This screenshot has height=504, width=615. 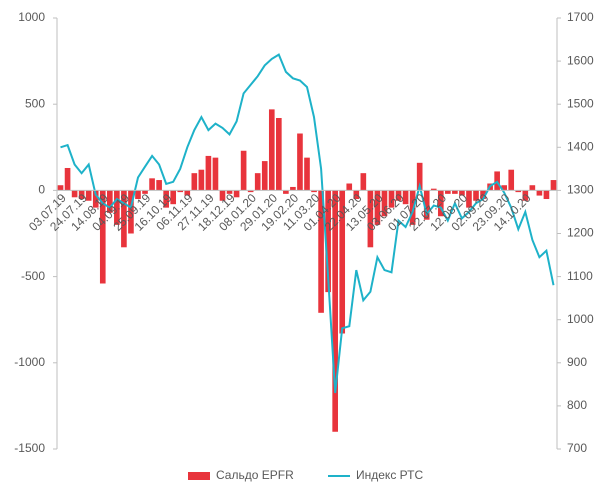 What do you see at coordinates (580, 276) in the screenshot?
I see `y2-tick-label: 1100` at bounding box center [580, 276].